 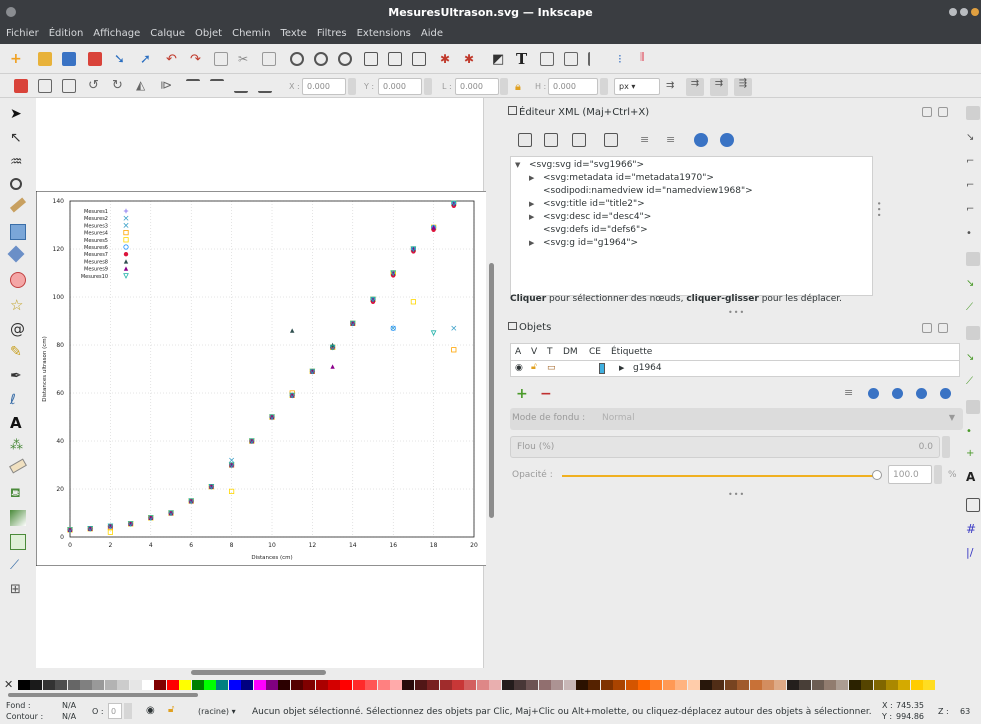 I want to click on vertical-scroll-thumb, so click(x=491, y=390).